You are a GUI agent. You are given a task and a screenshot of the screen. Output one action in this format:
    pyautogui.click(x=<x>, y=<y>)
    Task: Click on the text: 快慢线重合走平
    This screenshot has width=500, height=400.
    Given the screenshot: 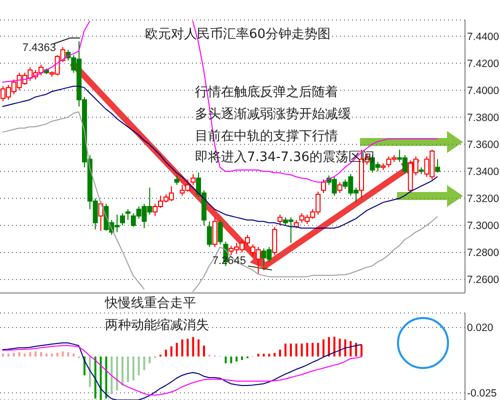 What is the action you would take?
    pyautogui.click(x=150, y=304)
    